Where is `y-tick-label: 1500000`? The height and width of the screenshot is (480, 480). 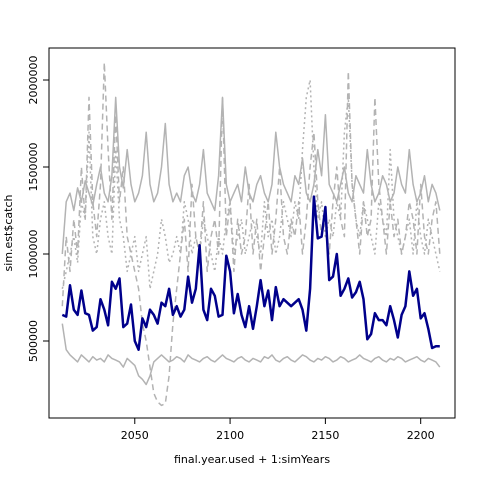 y-tick-label: 1500000 is located at coordinates (33, 167).